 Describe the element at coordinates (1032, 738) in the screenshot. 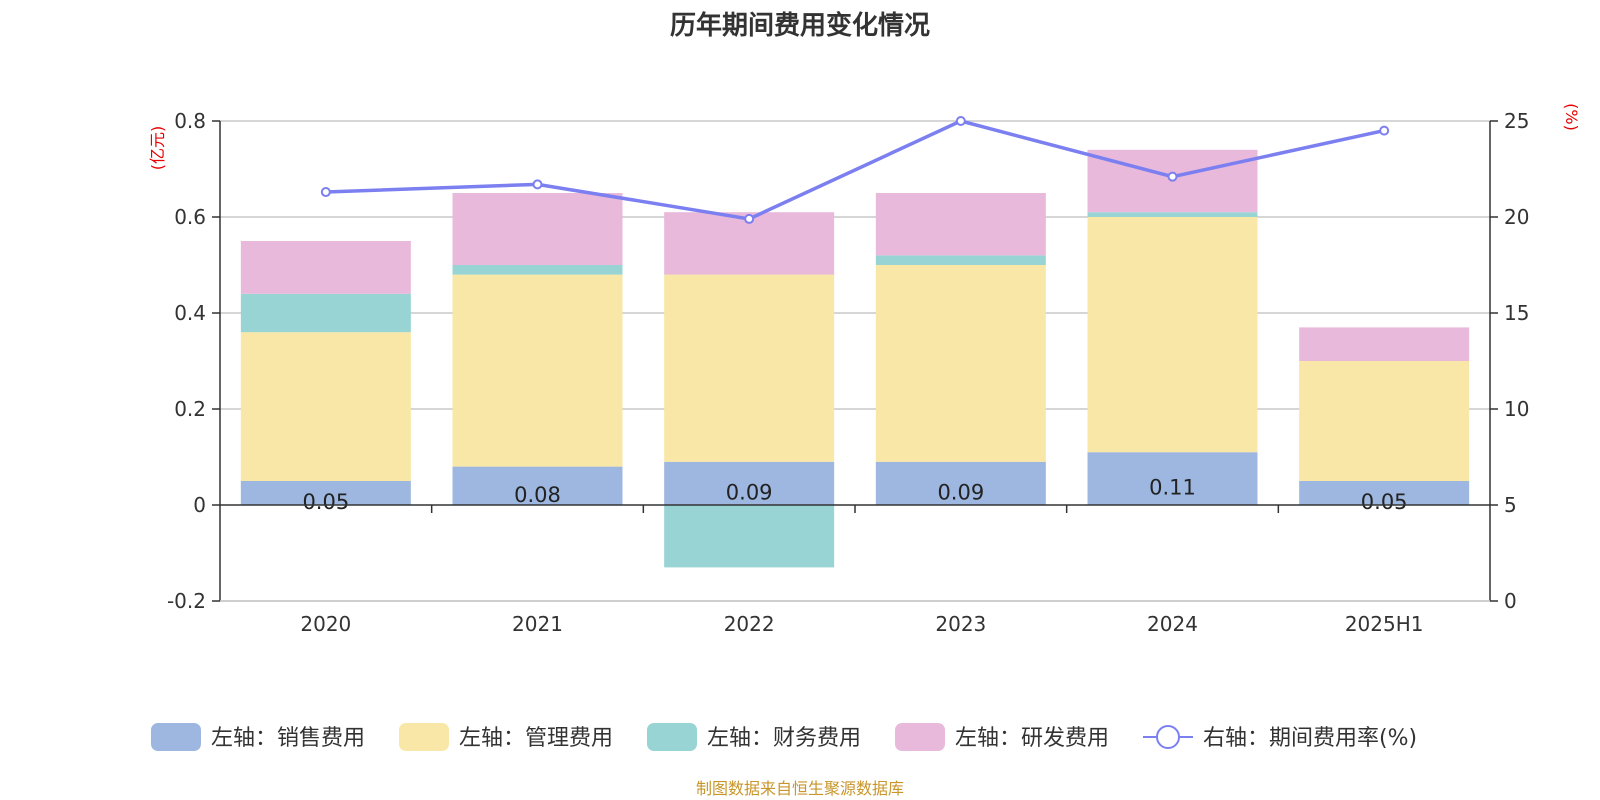

I see `legend-label: 左轴：研发费用` at that location.